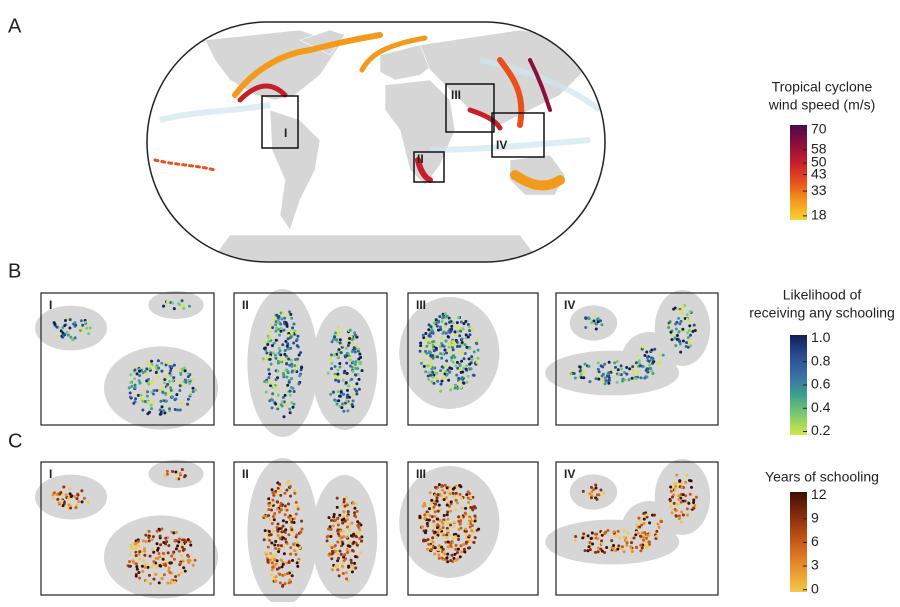 This screenshot has height=607, width=900. I want to click on colorbar, so click(798, 385).